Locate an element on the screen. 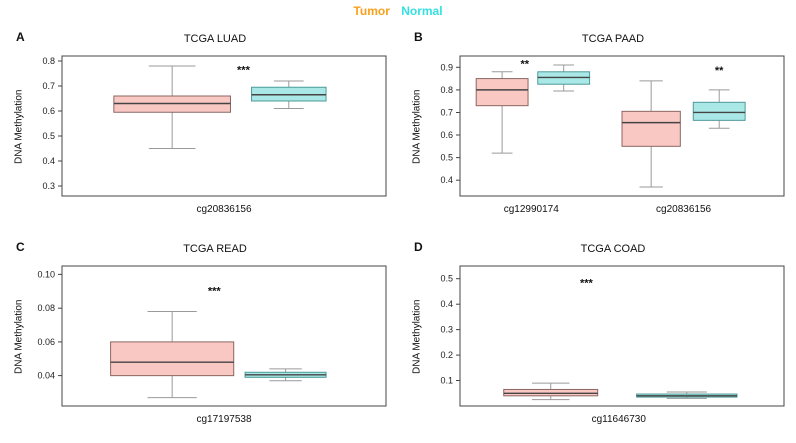 Image resolution: width=796 pixels, height=443 pixels. y-tick-label: 0.10 is located at coordinates (46, 274).